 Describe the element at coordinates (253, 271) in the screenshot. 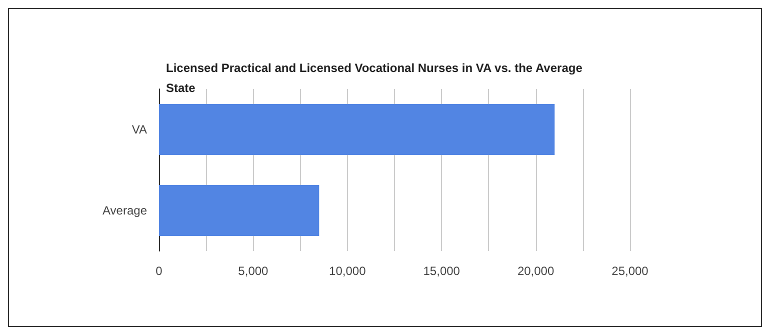

I see `x-tick-label: 5,000` at that location.